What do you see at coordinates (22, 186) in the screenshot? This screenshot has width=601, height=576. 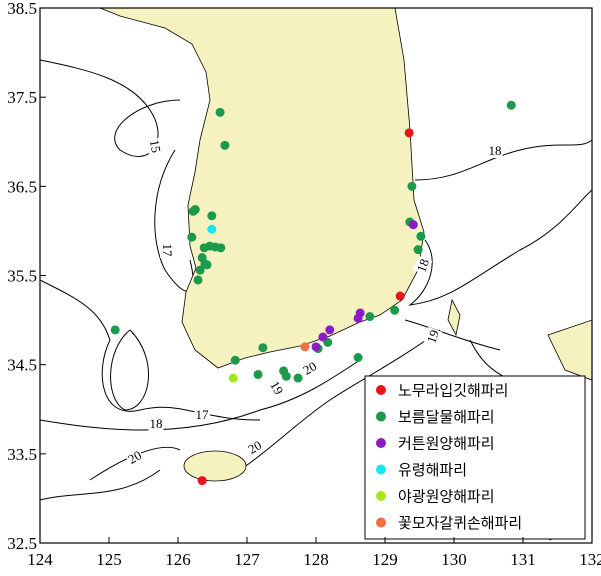 I see `y-tick-label: 36.5` at bounding box center [22, 186].